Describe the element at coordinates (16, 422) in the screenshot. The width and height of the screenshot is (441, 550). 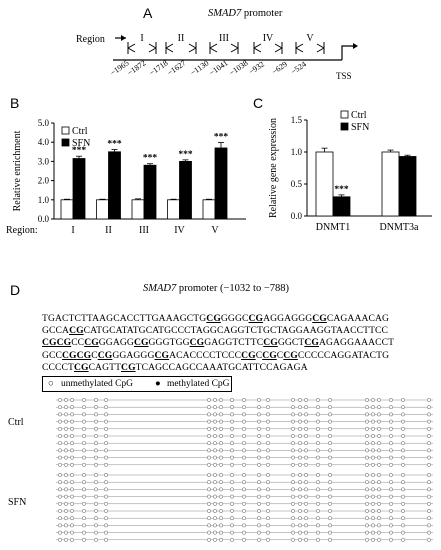
I see `group-label-ctrl: Ctrl` at that location.